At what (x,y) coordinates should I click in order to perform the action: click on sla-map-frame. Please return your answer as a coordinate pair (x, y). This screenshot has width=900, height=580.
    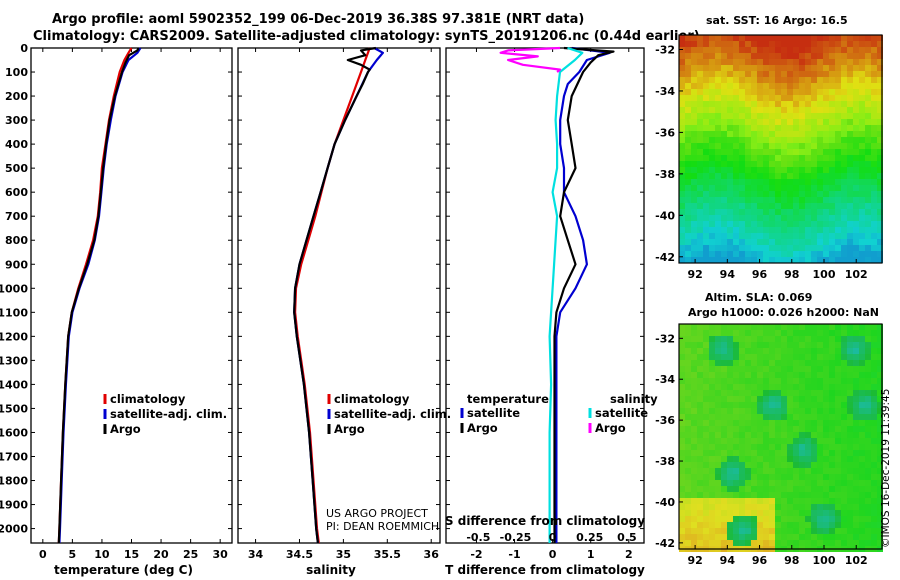
    Looking at the image, I should click on (780, 436).